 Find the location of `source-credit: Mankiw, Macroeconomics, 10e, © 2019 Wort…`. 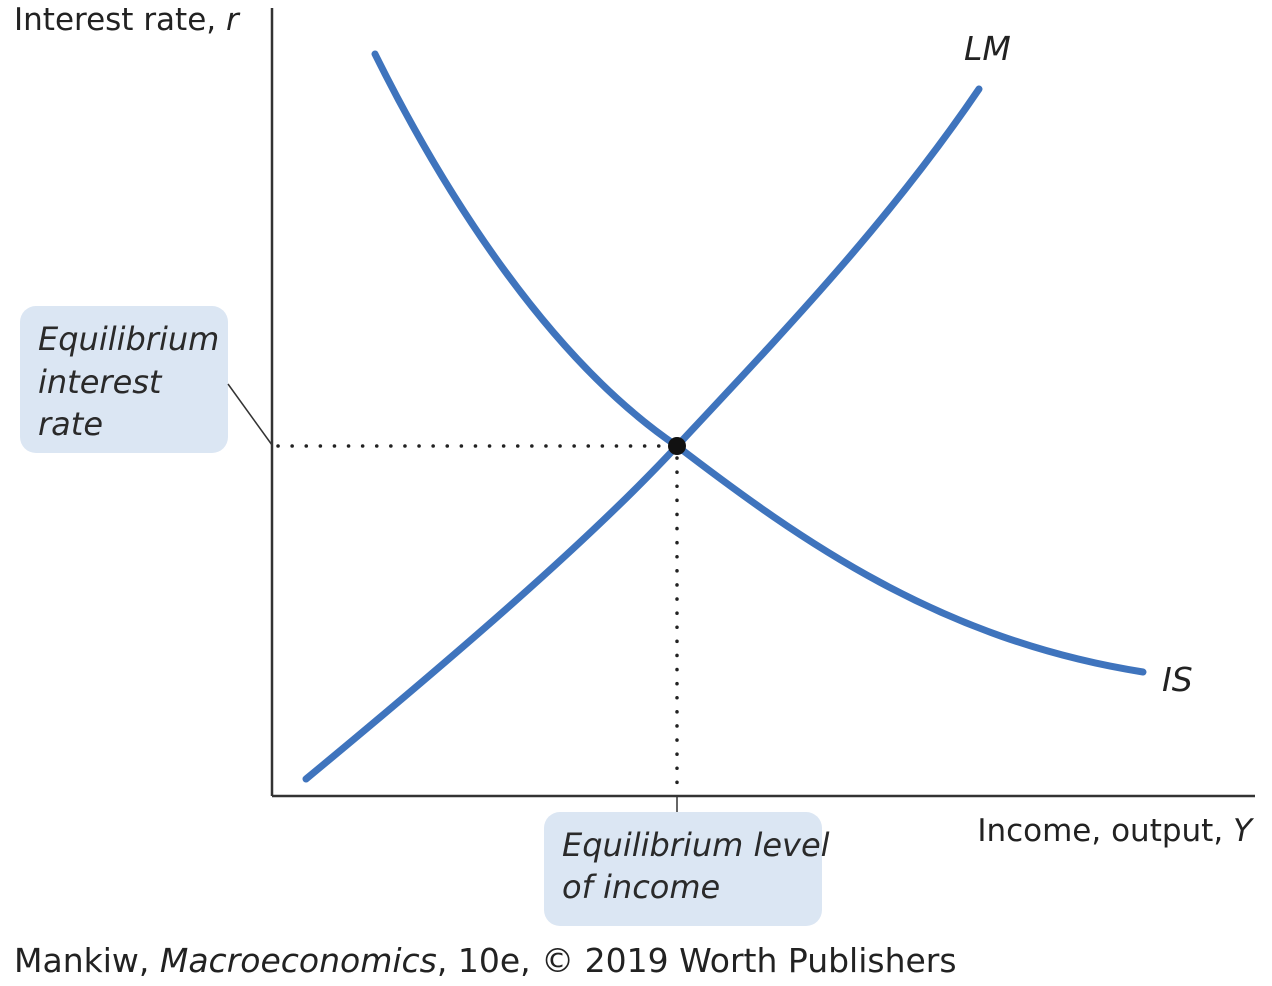

source-credit: Mankiw, Macroeconomics, 10e, © 2019 Wort… is located at coordinates (485, 960).